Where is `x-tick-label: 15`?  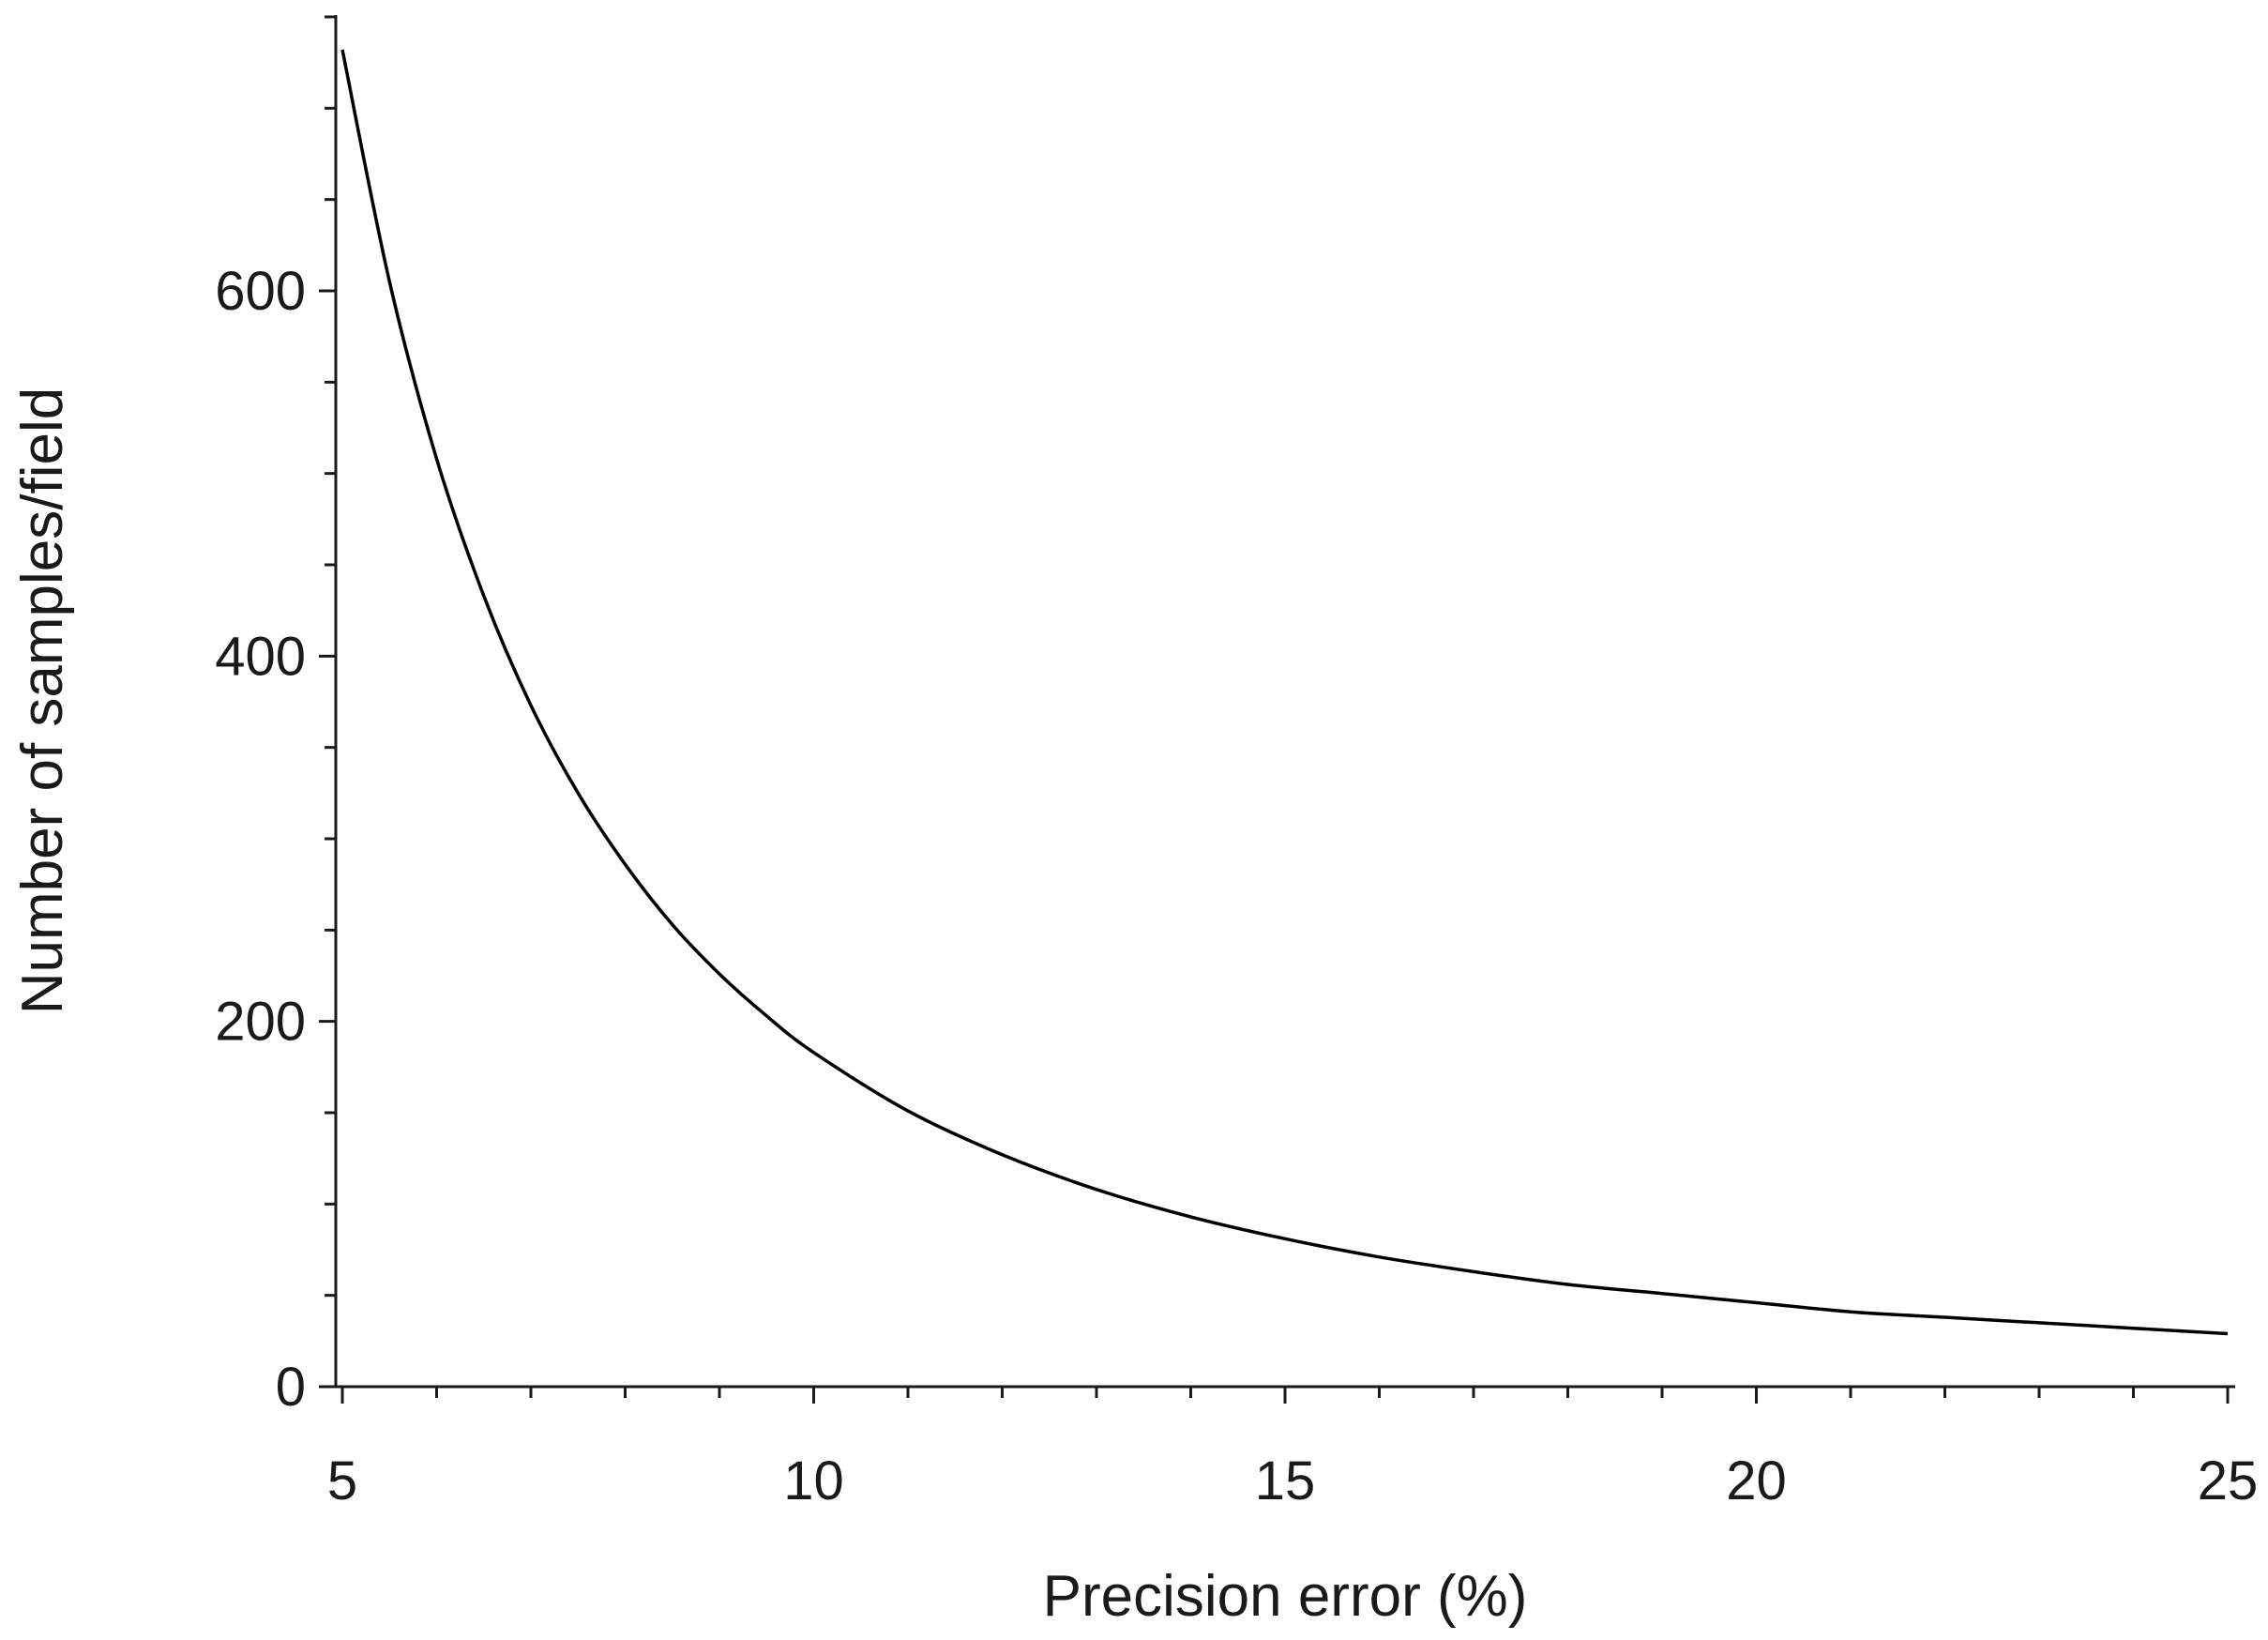 x-tick-label: 15 is located at coordinates (1285, 1480).